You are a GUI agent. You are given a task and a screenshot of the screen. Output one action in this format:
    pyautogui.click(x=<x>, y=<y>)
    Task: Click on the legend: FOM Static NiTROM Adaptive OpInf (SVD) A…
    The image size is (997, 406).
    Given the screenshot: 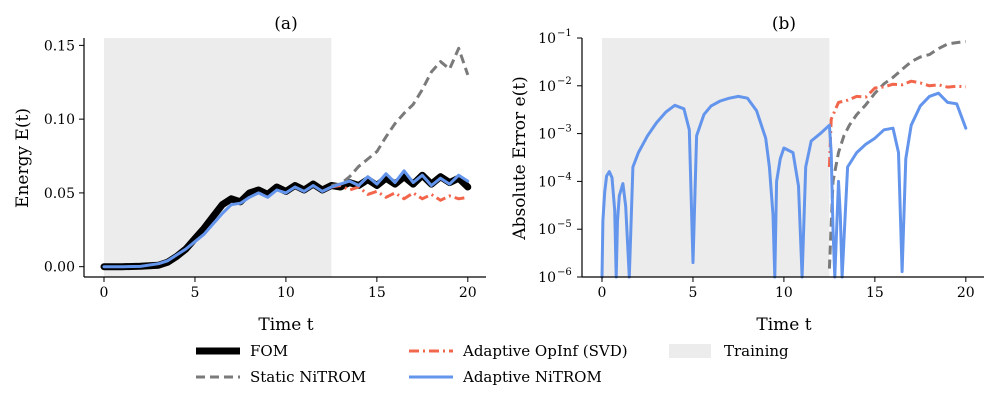 What is the action you would take?
    pyautogui.click(x=492, y=364)
    